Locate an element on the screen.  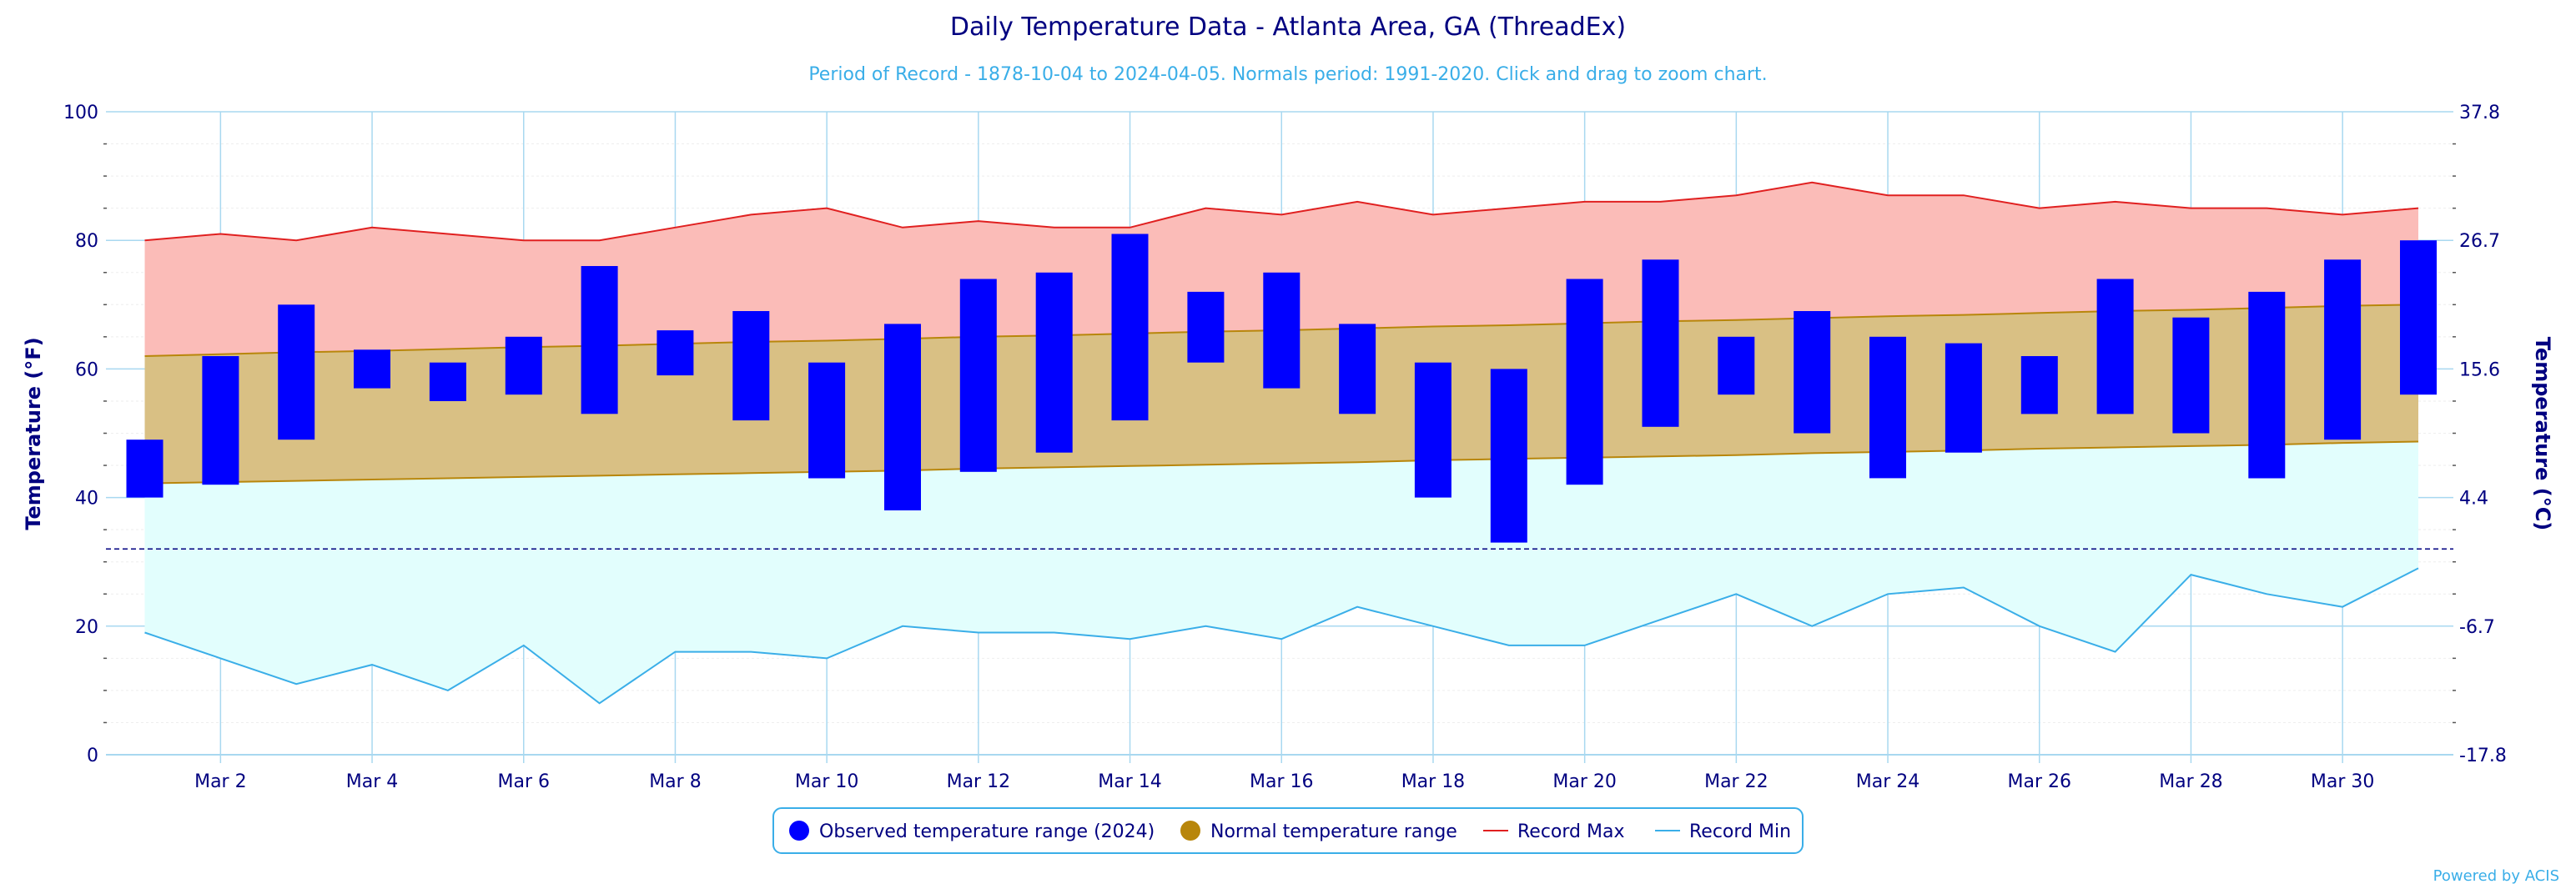
x-tick-label: Mar 4 is located at coordinates (372, 781).